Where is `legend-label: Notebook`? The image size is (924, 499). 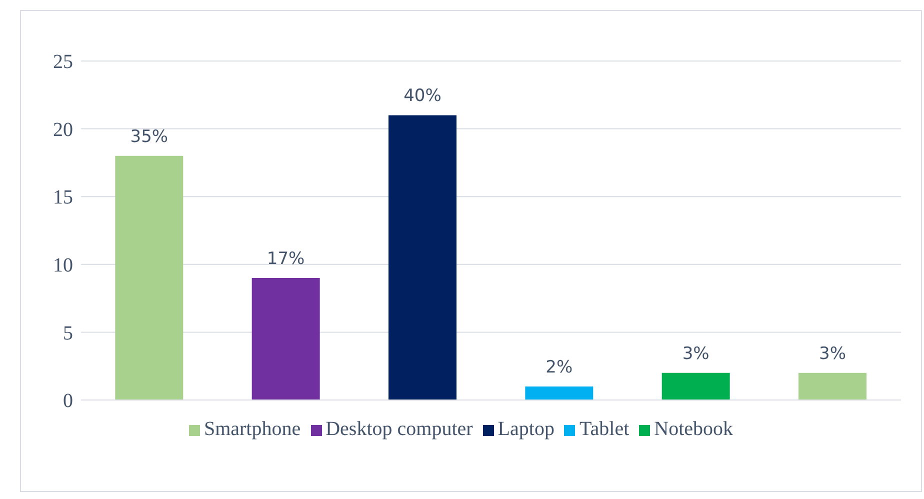
legend-label: Notebook is located at coordinates (694, 429).